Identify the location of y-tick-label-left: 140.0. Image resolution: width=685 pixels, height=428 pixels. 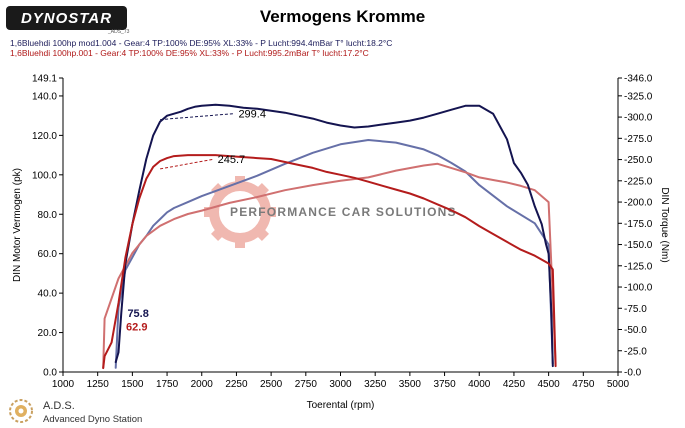
(44, 96).